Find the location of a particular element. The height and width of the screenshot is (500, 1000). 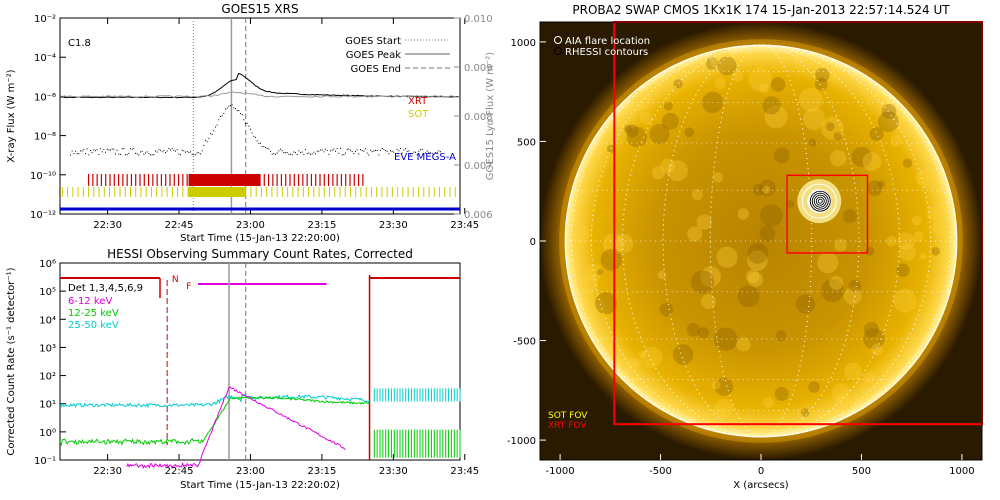

sot-fov-label: SOT FOV is located at coordinates (568, 416).